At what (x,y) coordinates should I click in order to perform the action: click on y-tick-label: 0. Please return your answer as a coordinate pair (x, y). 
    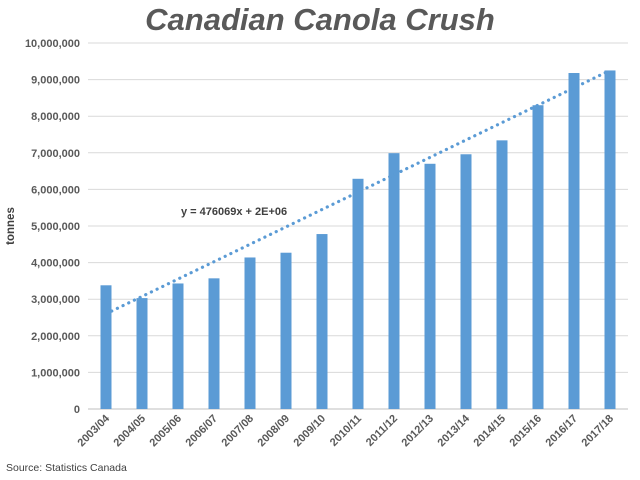
    Looking at the image, I should click on (77, 410).